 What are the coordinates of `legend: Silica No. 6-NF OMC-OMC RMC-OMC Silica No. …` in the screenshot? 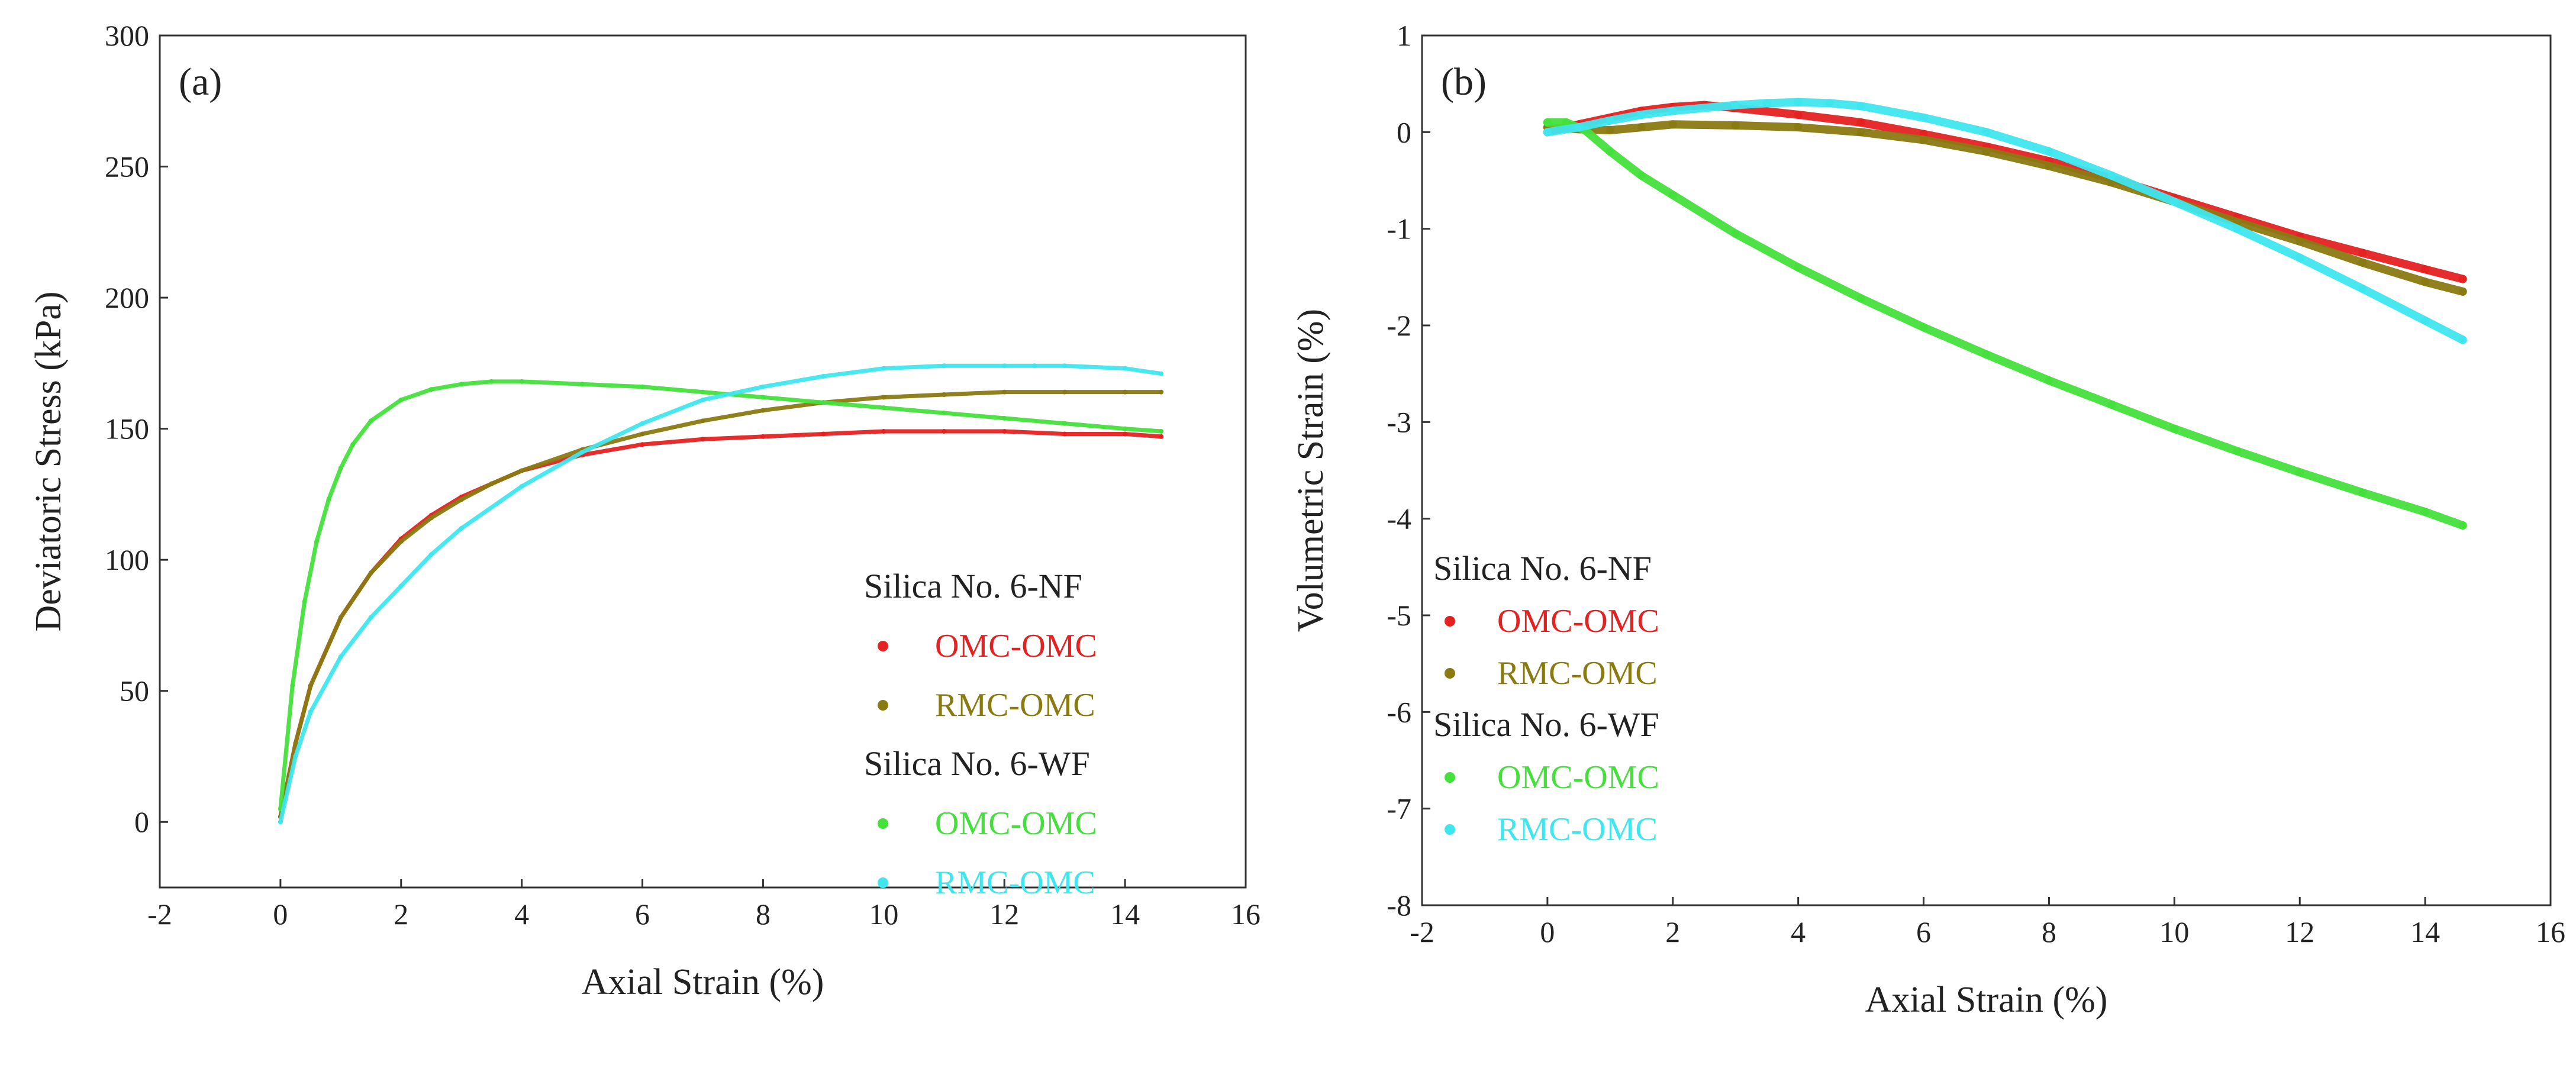 It's located at (980, 734).